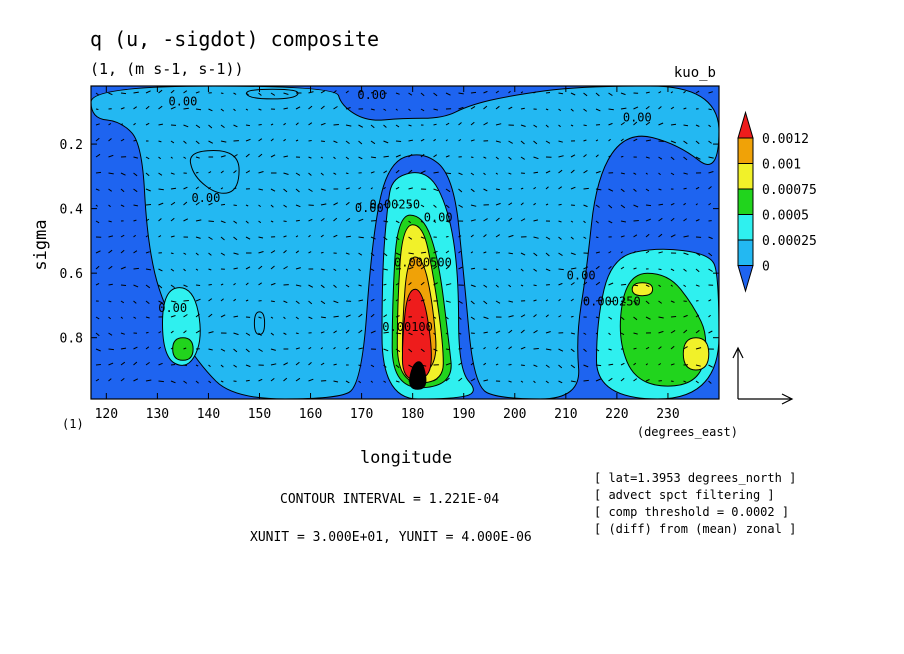 This screenshot has width=904, height=654. Describe the element at coordinates (369, 208) in the screenshot. I see `contour-label-5: 0.00` at that location.